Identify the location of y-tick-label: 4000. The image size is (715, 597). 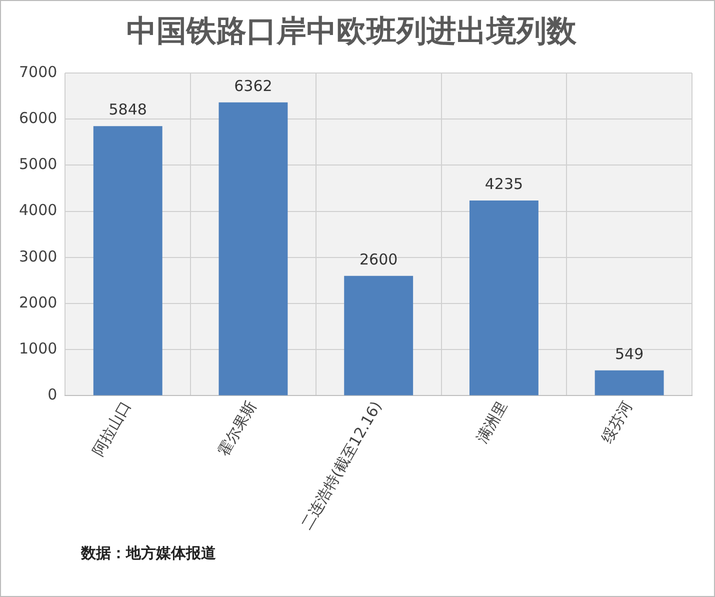
(38, 210).